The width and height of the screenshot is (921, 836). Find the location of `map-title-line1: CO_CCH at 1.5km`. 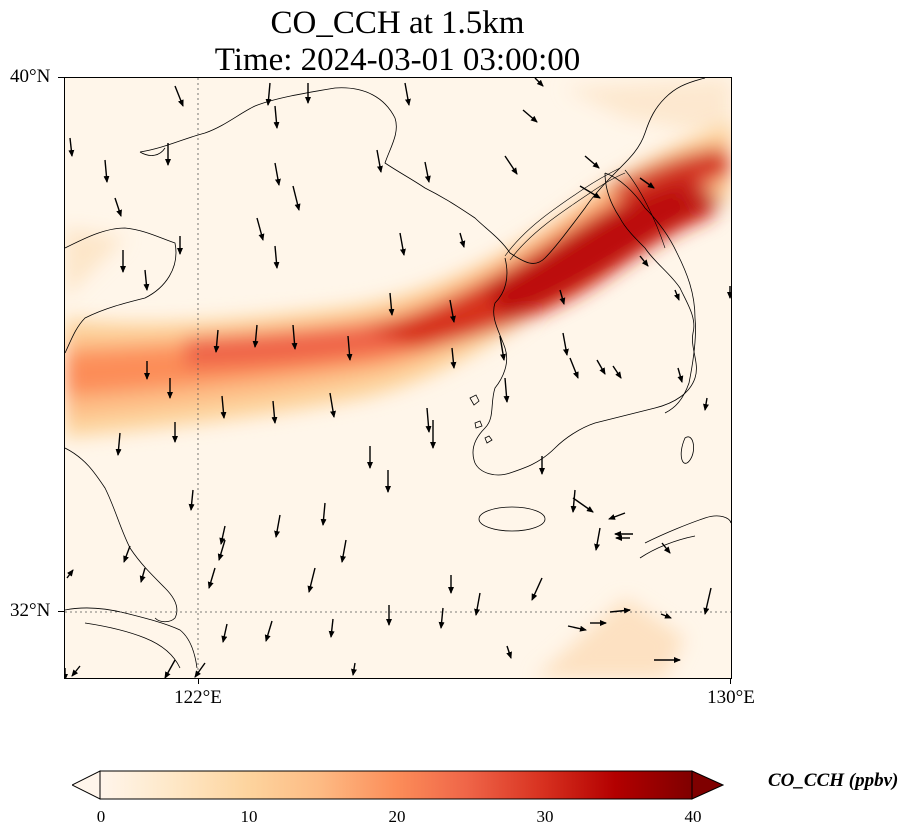

map-title-line1: CO_CCH at 1.5km is located at coordinates (397, 23).